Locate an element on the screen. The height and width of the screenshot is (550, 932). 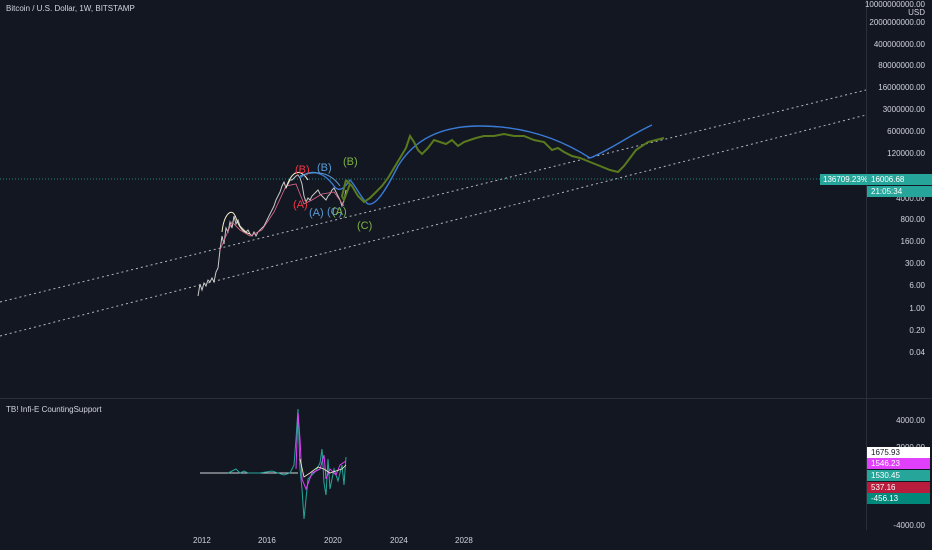
indicator-value-tag: 537.16 is located at coordinates (898, 487).